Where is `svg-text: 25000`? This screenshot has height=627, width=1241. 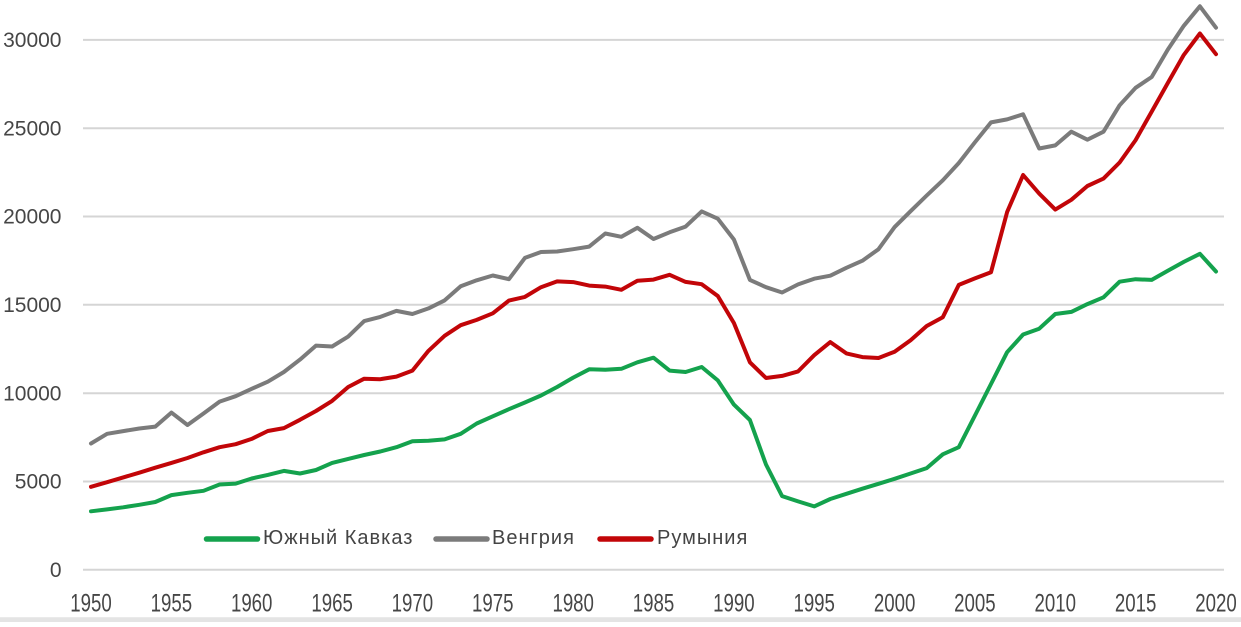
svg-text: 25000 is located at coordinates (32, 128).